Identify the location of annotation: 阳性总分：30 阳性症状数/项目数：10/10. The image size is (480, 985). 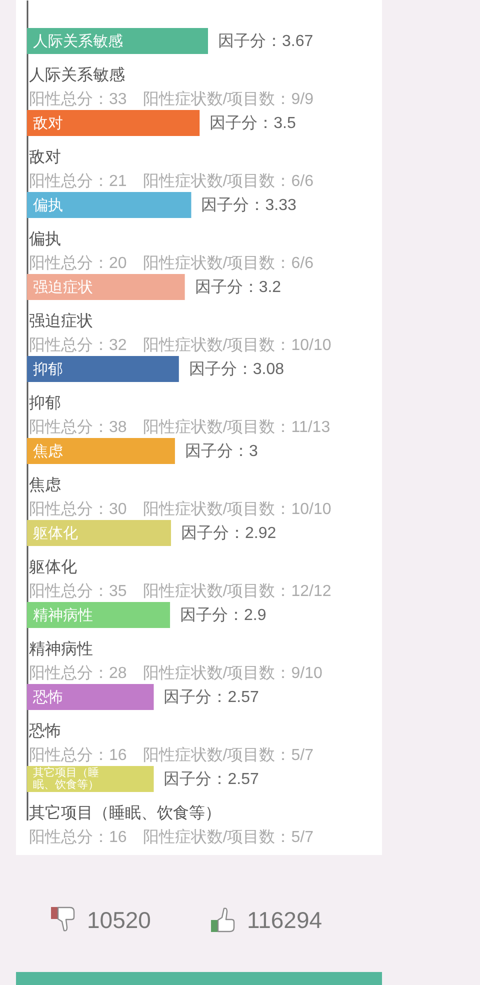
(180, 509).